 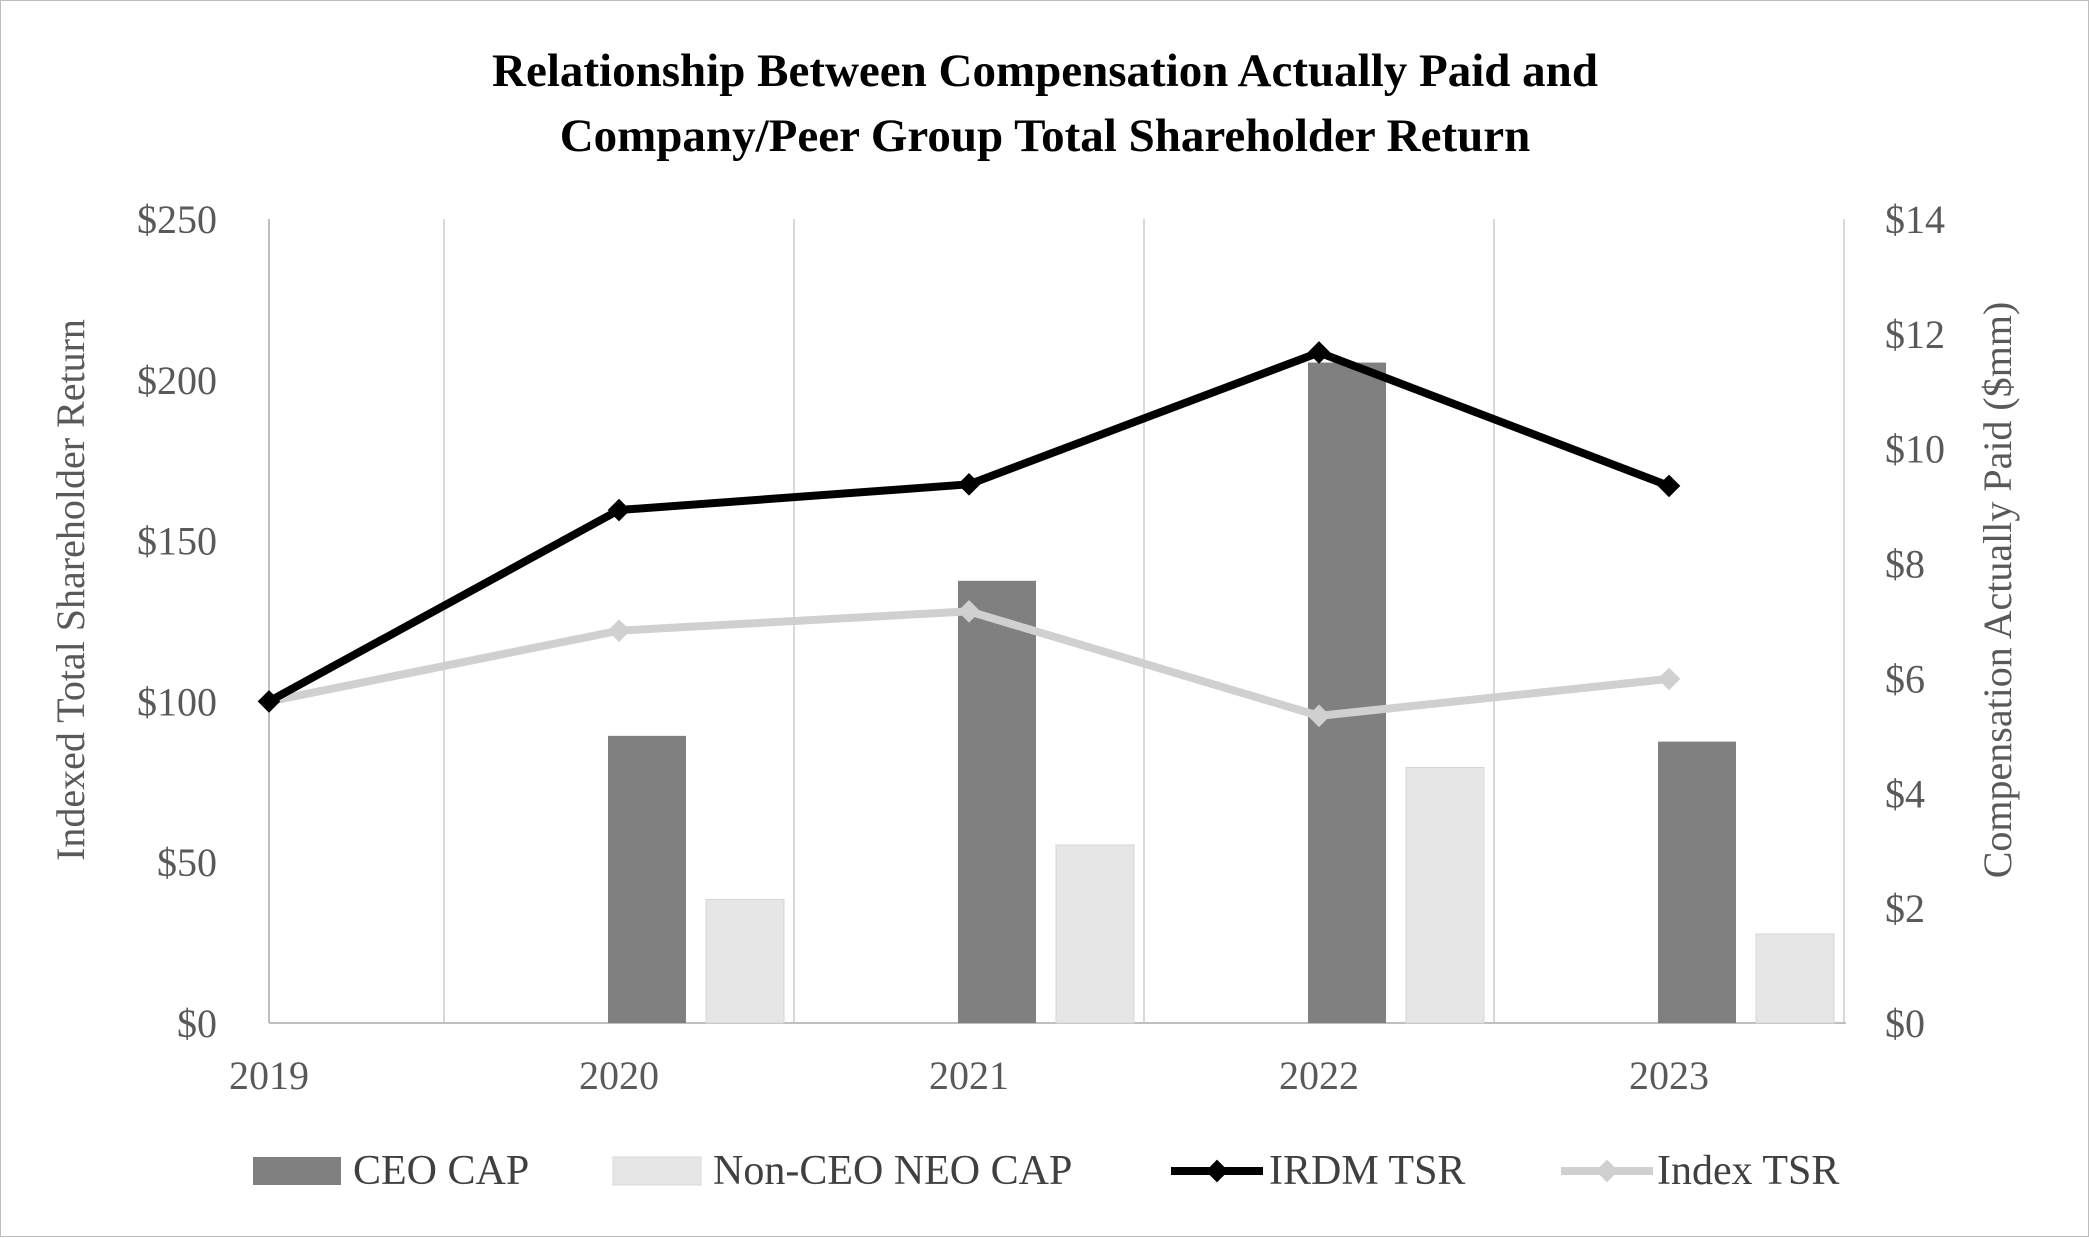 What do you see at coordinates (1367, 1171) in the screenshot?
I see `legend-label-irdm-tsr: IRDM TSR` at bounding box center [1367, 1171].